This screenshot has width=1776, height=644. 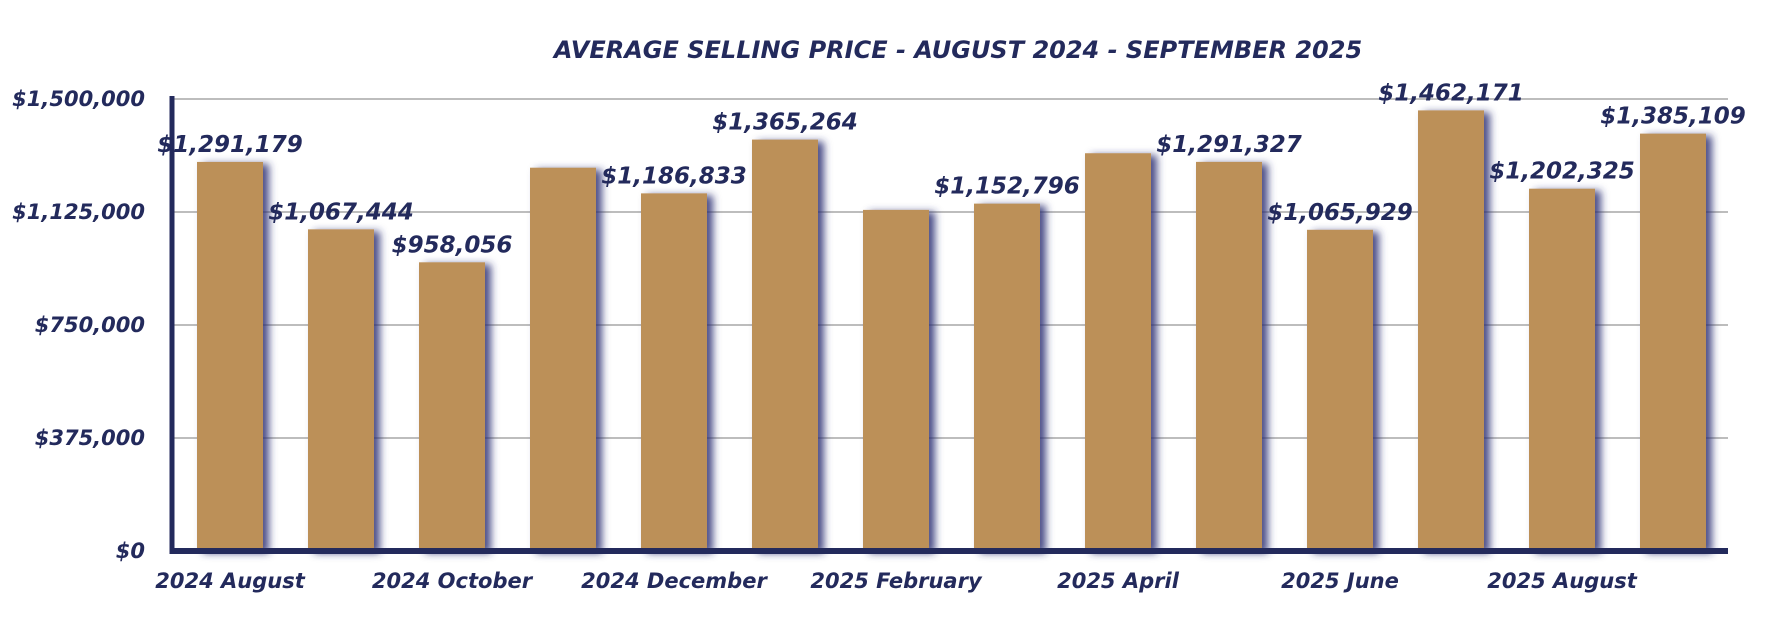 What do you see at coordinates (78, 212) in the screenshot?
I see `y-tick-label: $1,125,000` at bounding box center [78, 212].